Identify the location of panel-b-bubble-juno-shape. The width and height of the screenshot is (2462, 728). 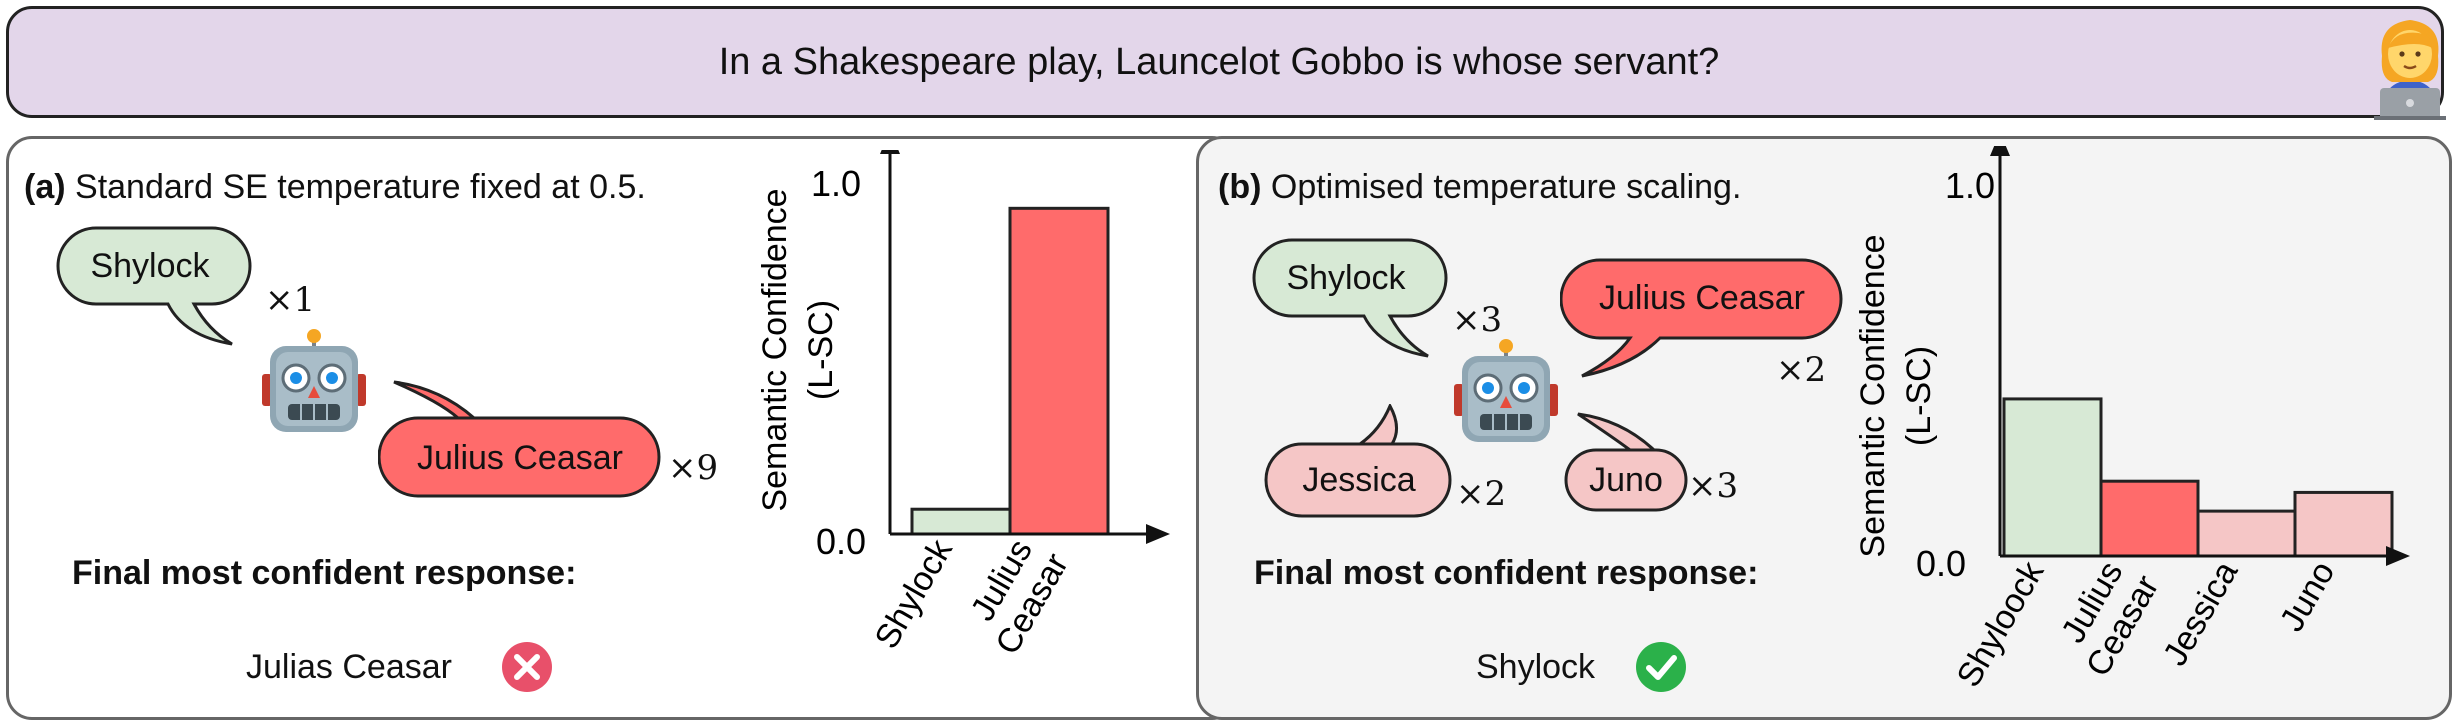
(1626, 462).